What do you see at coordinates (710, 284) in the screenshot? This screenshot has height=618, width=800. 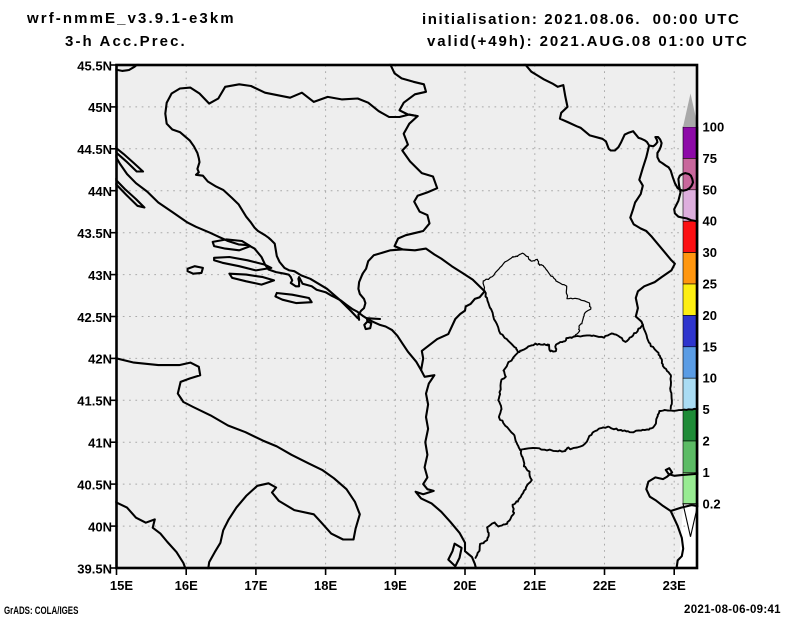 I see `svg-text: 25` at bounding box center [710, 284].